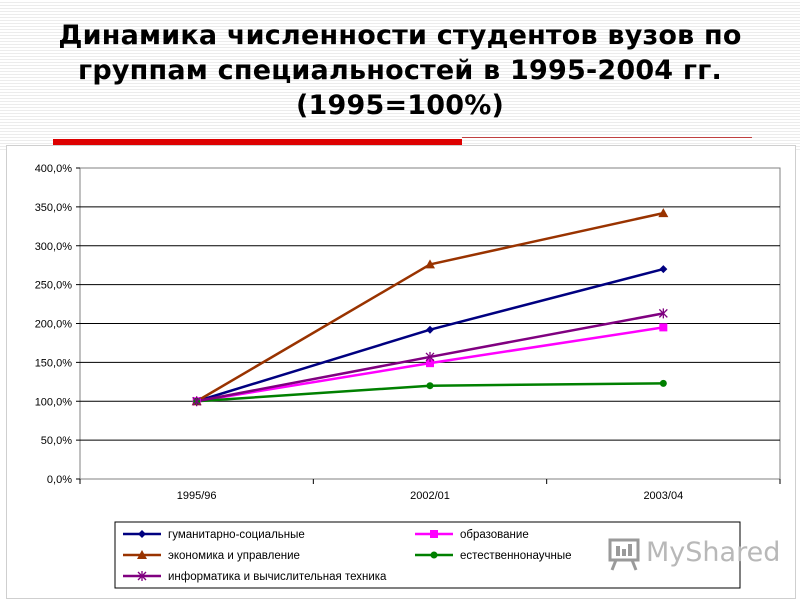 This screenshot has height=600, width=800. Describe the element at coordinates (236, 535) in the screenshot. I see `legend-label-1: гуманитарно-социальные` at that location.